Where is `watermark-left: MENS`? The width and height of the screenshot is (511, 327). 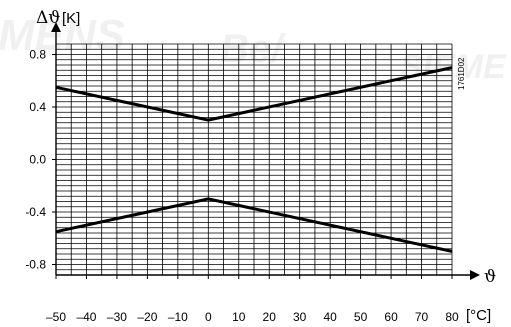 watermark-left: MENS is located at coordinates (62, 35).